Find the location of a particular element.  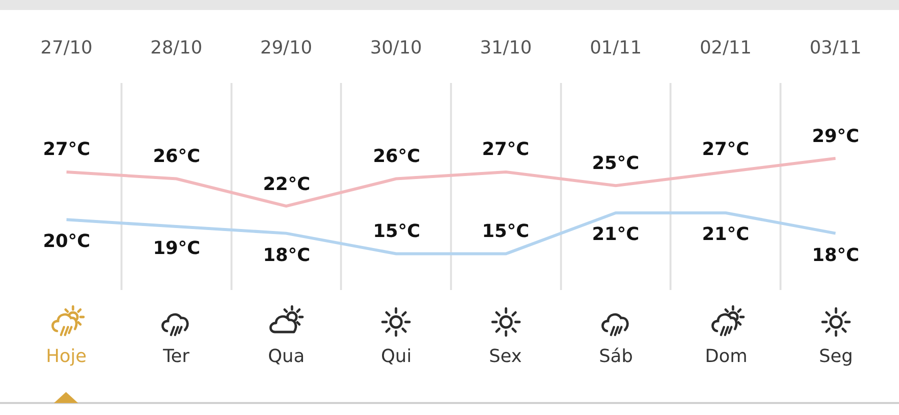

text: Qua is located at coordinates (286, 356).